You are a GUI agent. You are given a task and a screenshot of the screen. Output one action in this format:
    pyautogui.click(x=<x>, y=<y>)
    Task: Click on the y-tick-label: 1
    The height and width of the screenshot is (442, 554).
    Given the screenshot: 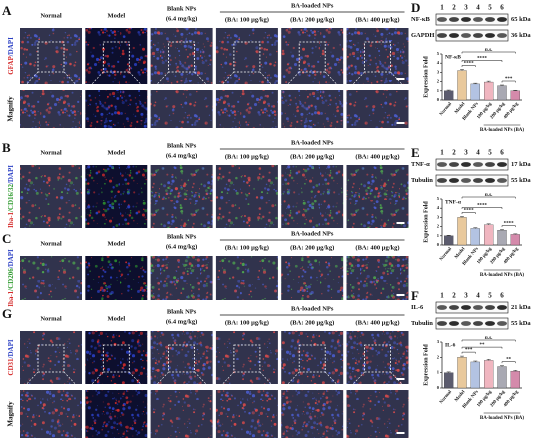 What is the action you would take?
    pyautogui.click(x=438, y=235)
    